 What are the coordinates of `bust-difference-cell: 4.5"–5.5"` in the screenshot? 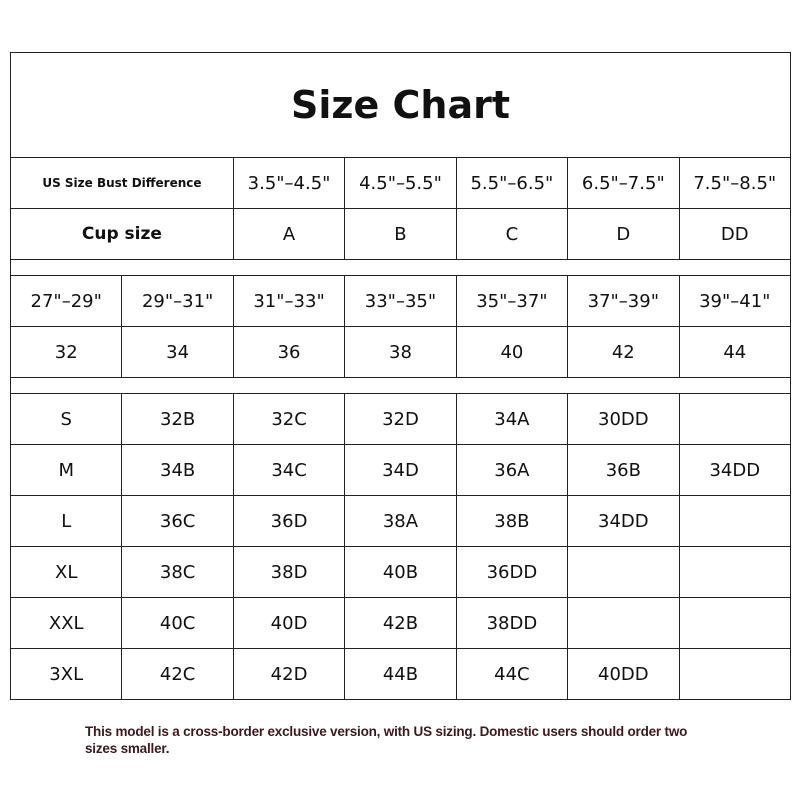 It's located at (400, 183).